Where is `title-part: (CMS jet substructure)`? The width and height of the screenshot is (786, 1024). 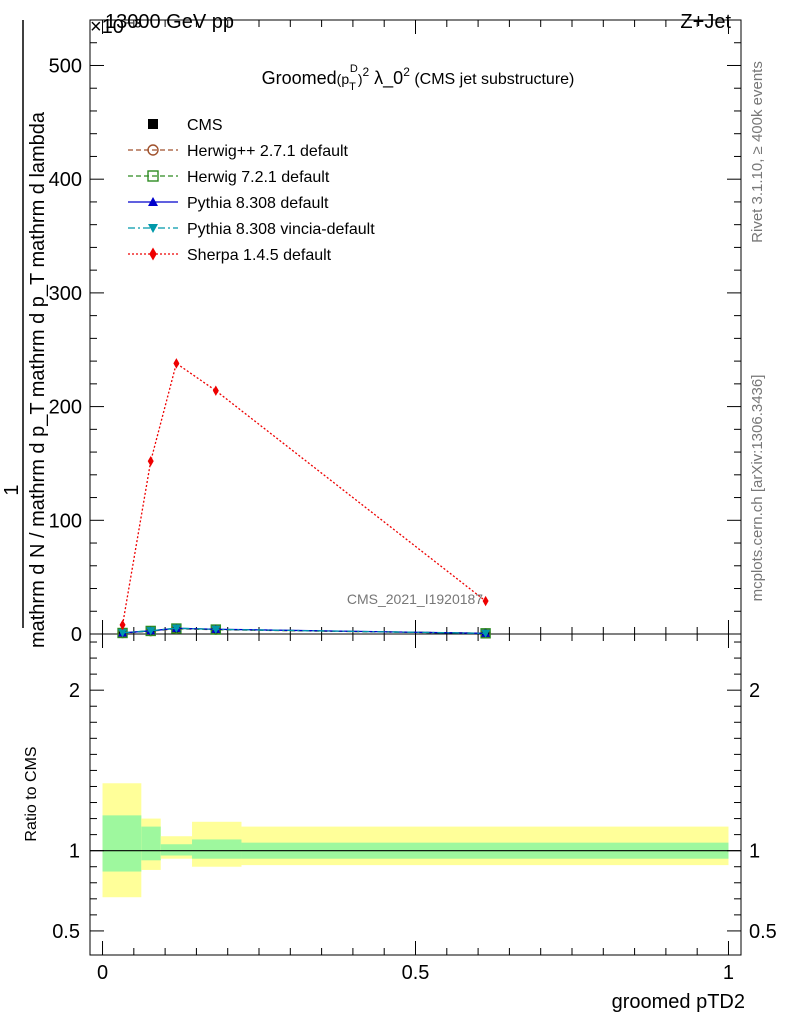
title-part: (CMS jet substructure) is located at coordinates (492, 79).